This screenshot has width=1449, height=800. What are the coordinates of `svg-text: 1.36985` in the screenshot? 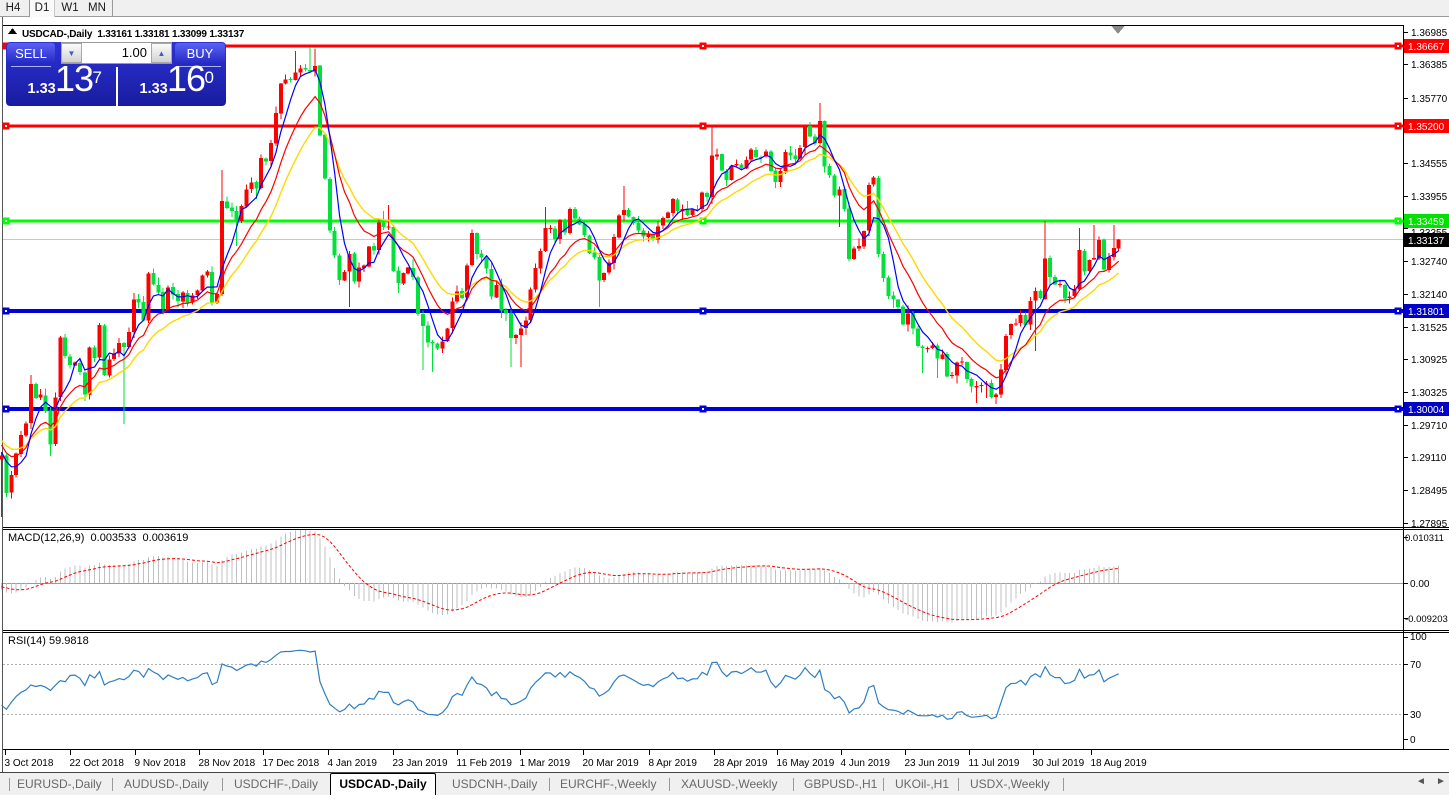 It's located at (1429, 33).